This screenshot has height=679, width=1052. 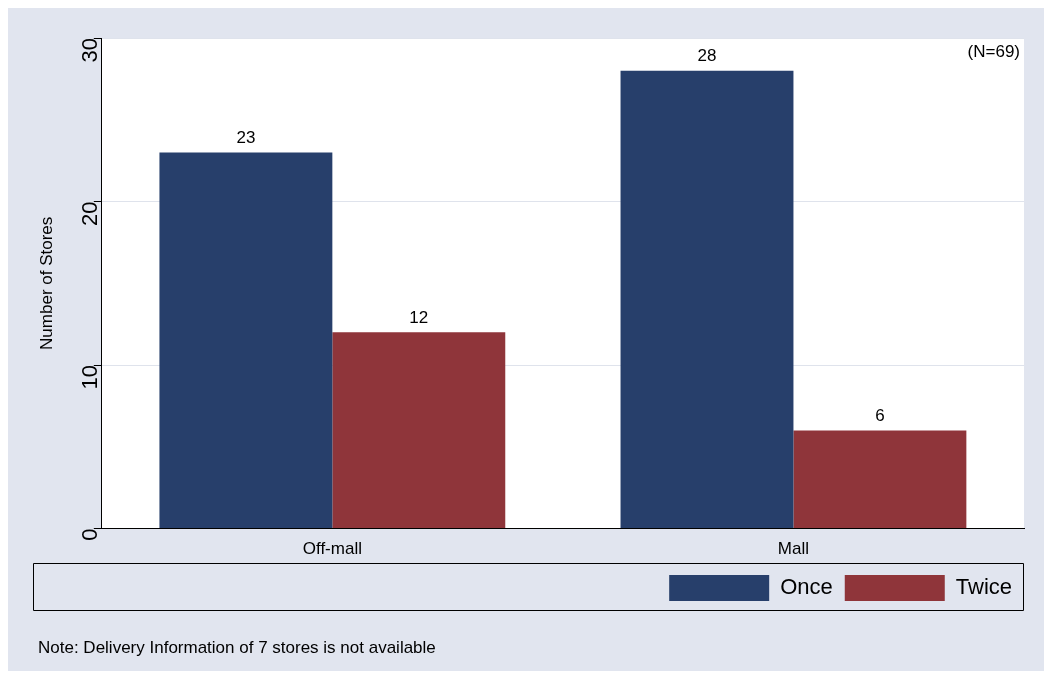 What do you see at coordinates (246, 137) in the screenshot?
I see `data-label: 23` at bounding box center [246, 137].